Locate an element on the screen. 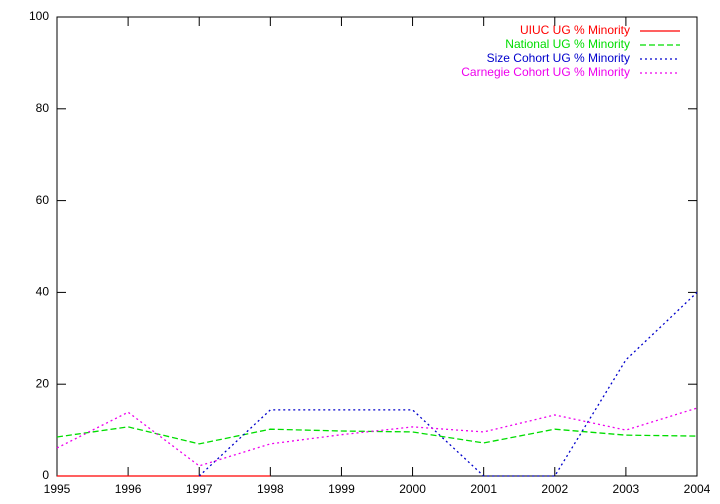 The width and height of the screenshot is (720, 504). x-tick-label: 1997 is located at coordinates (199, 489).